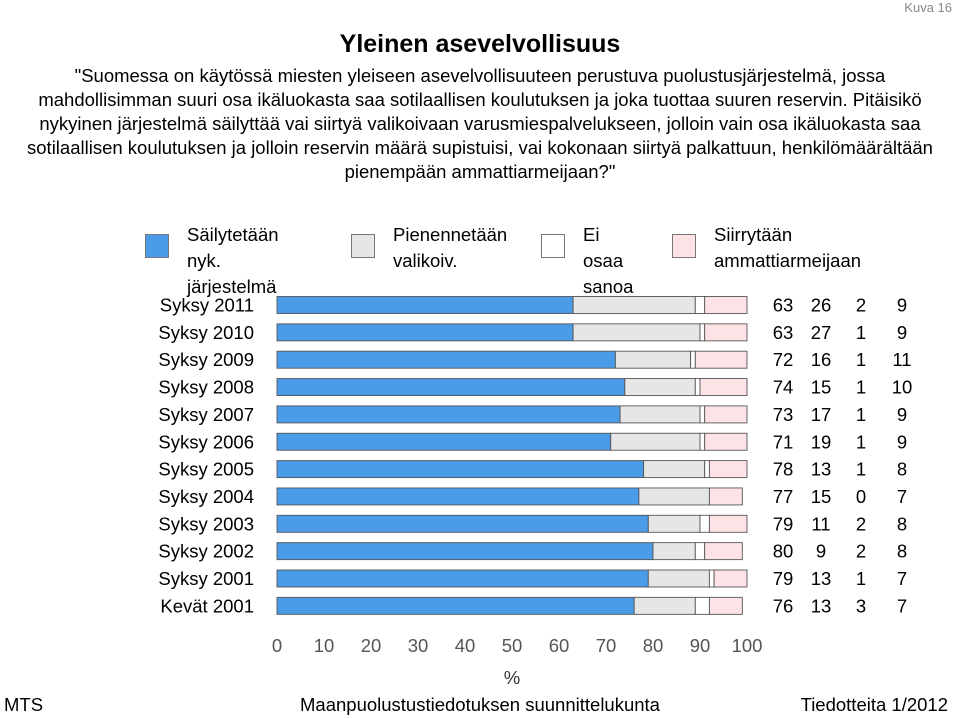 This screenshot has width=960, height=718. I want to click on data-label-keep: 79, so click(783, 578).